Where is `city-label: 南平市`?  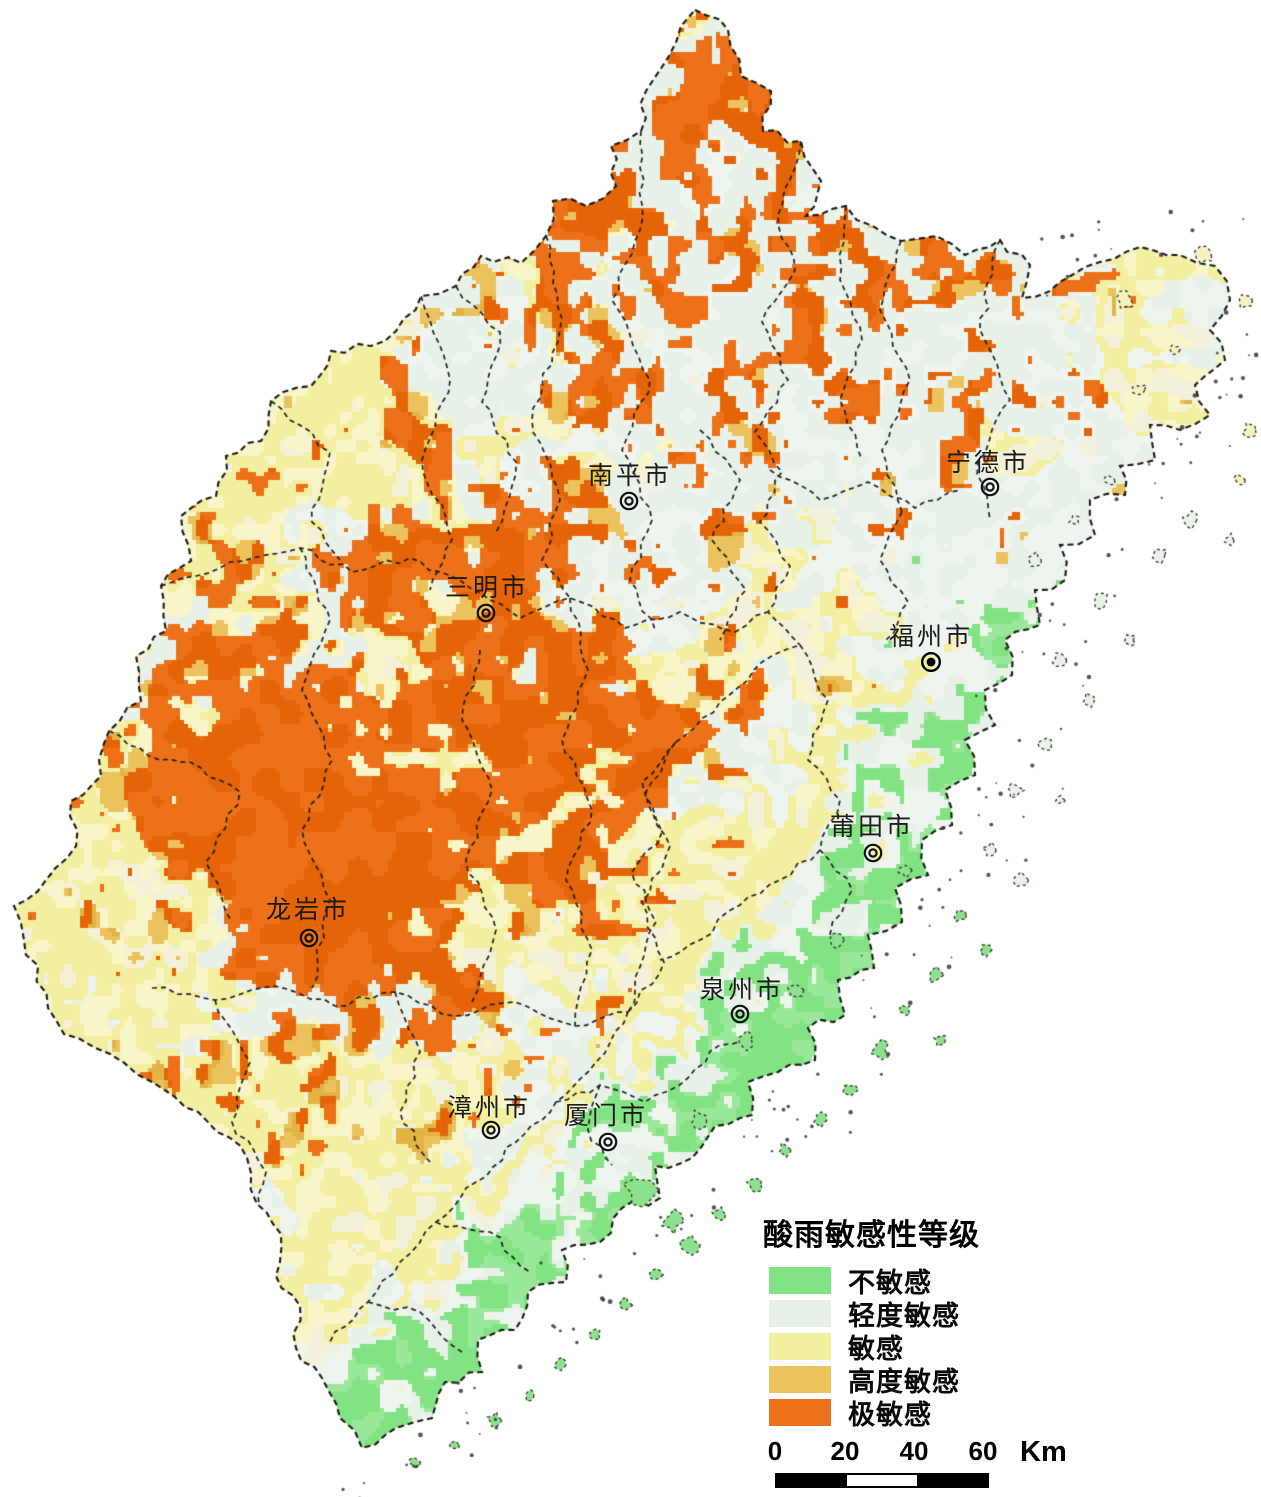 city-label: 南平市 is located at coordinates (630, 476).